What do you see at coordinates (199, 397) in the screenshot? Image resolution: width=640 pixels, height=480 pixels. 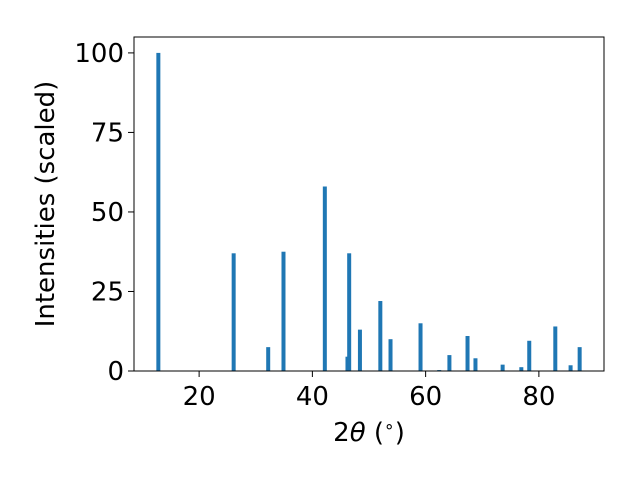 I see `x-tick-label: 20` at bounding box center [199, 397].